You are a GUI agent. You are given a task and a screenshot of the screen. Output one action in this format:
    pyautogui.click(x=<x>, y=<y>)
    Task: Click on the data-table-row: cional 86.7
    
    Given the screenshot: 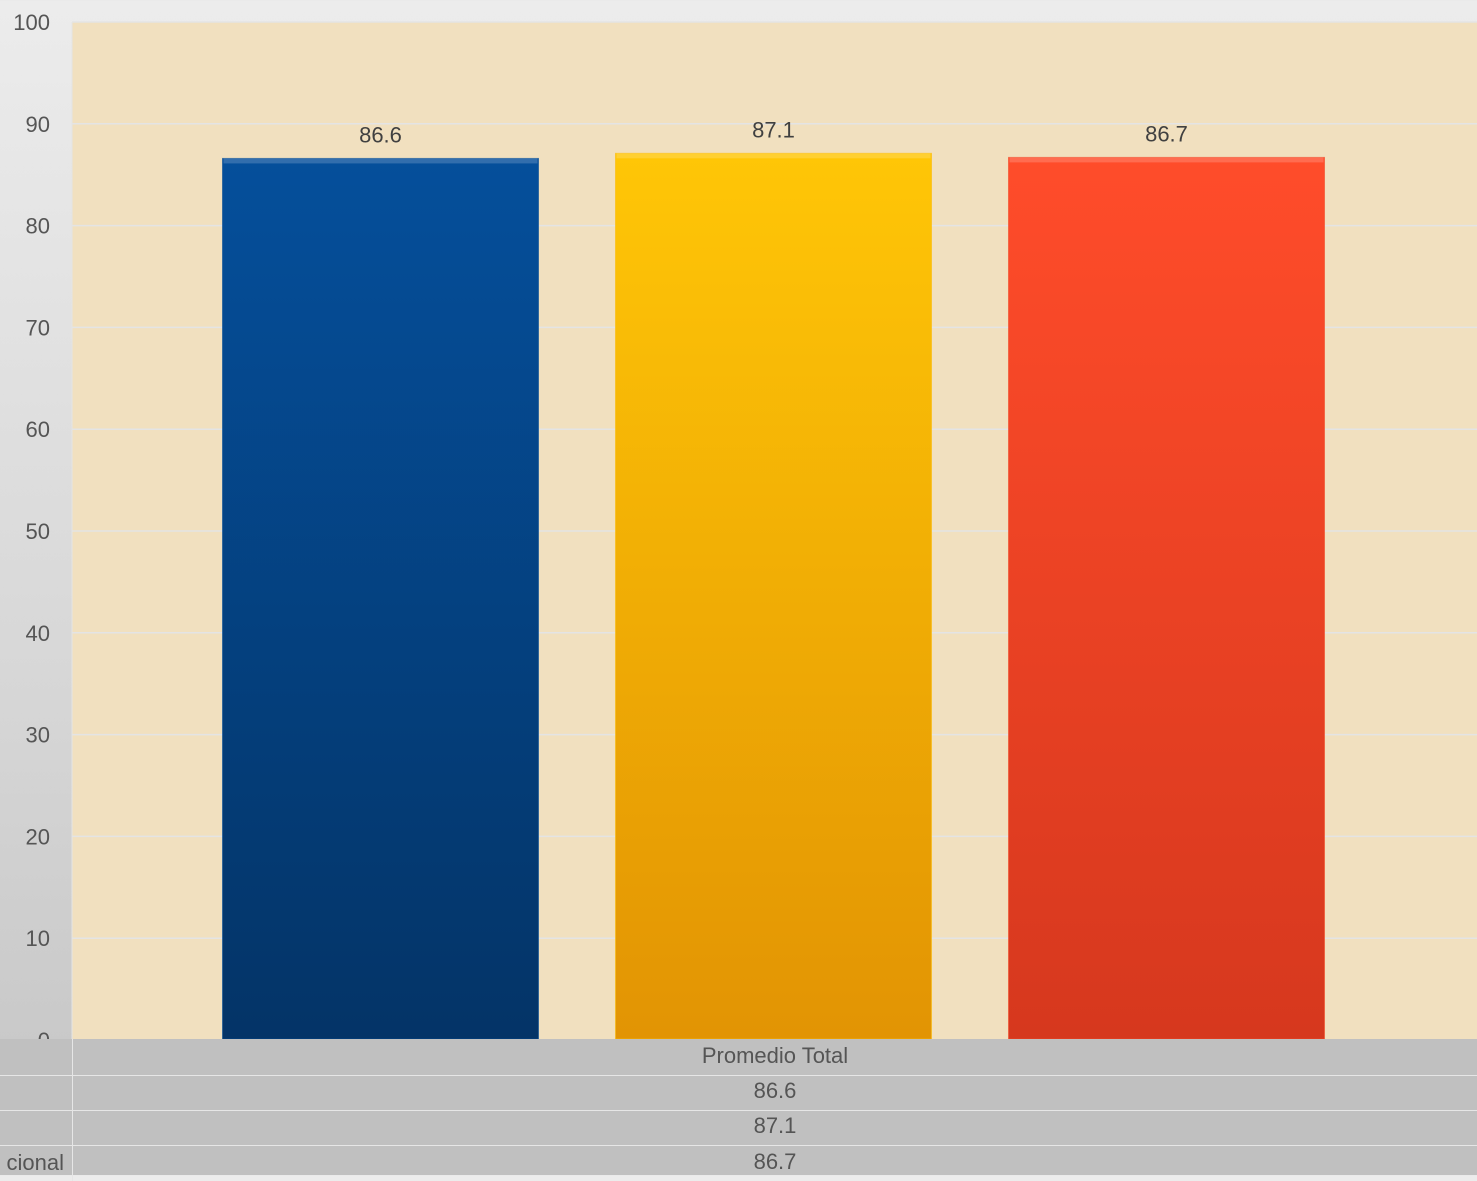 What is the action you would take?
    pyautogui.click(x=738, y=1163)
    